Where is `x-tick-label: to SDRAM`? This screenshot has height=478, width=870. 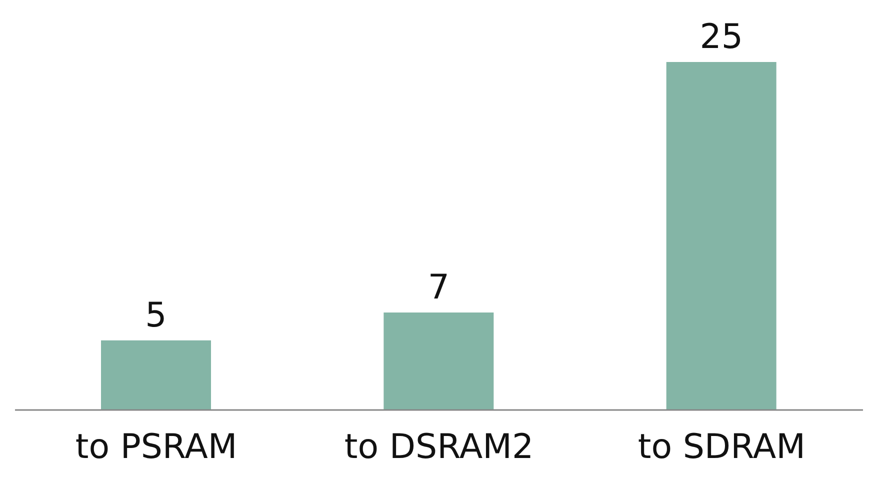
x-tick-label: to SDRAM is located at coordinates (722, 447).